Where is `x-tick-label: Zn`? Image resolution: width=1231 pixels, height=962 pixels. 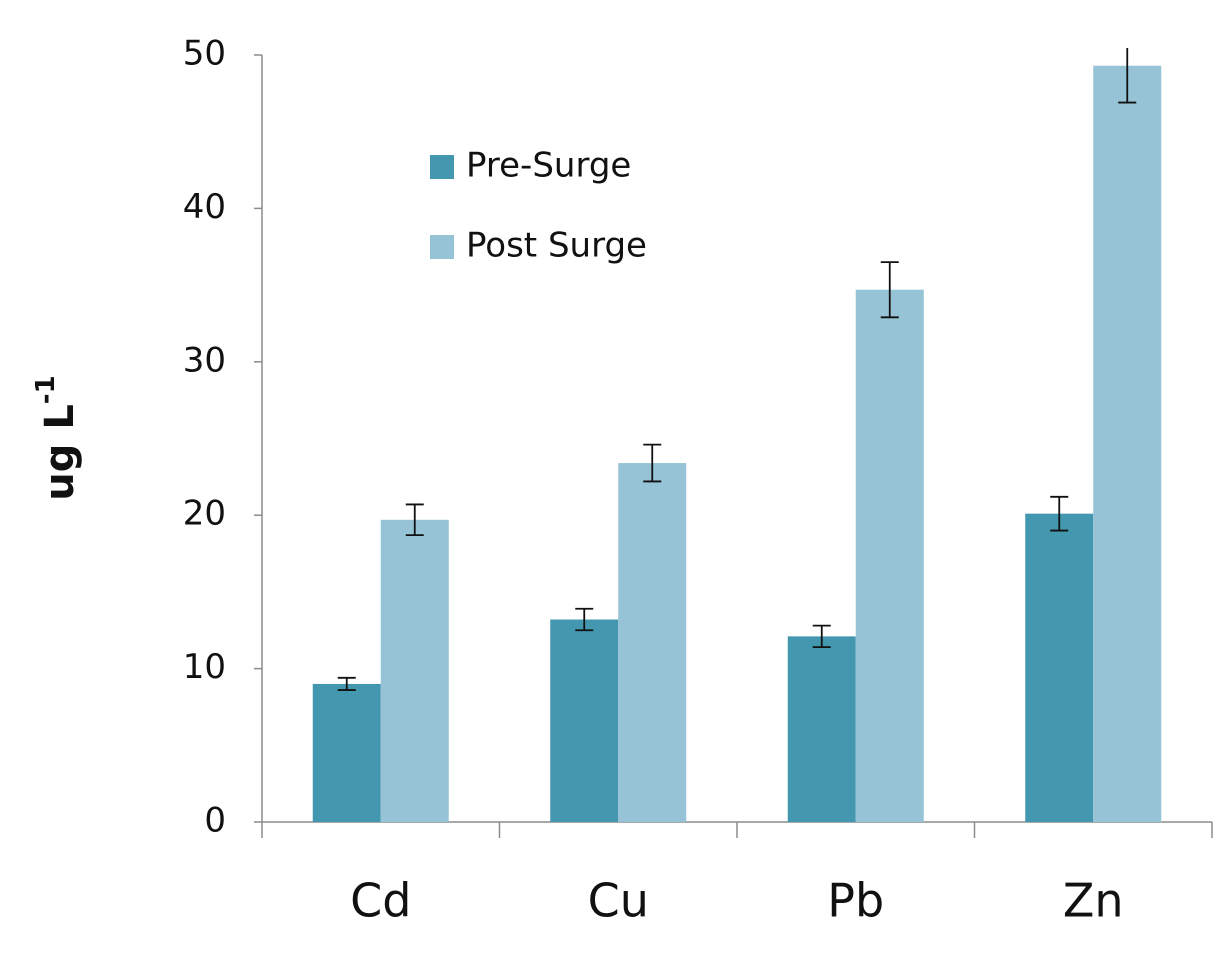
x-tick-label: Zn is located at coordinates (1093, 901).